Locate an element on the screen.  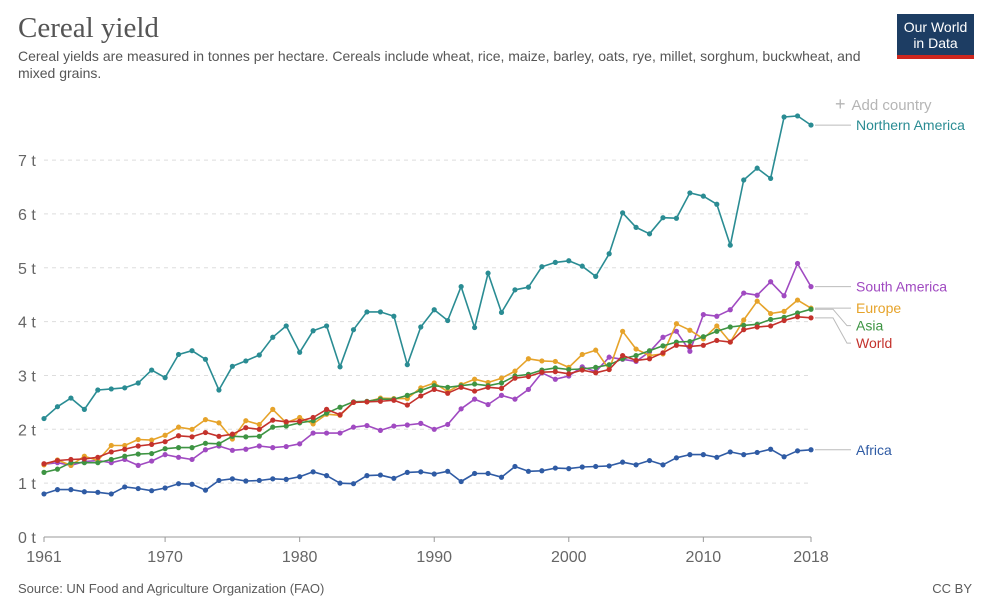
add-country-button: + Add country is located at coordinates (883, 104).